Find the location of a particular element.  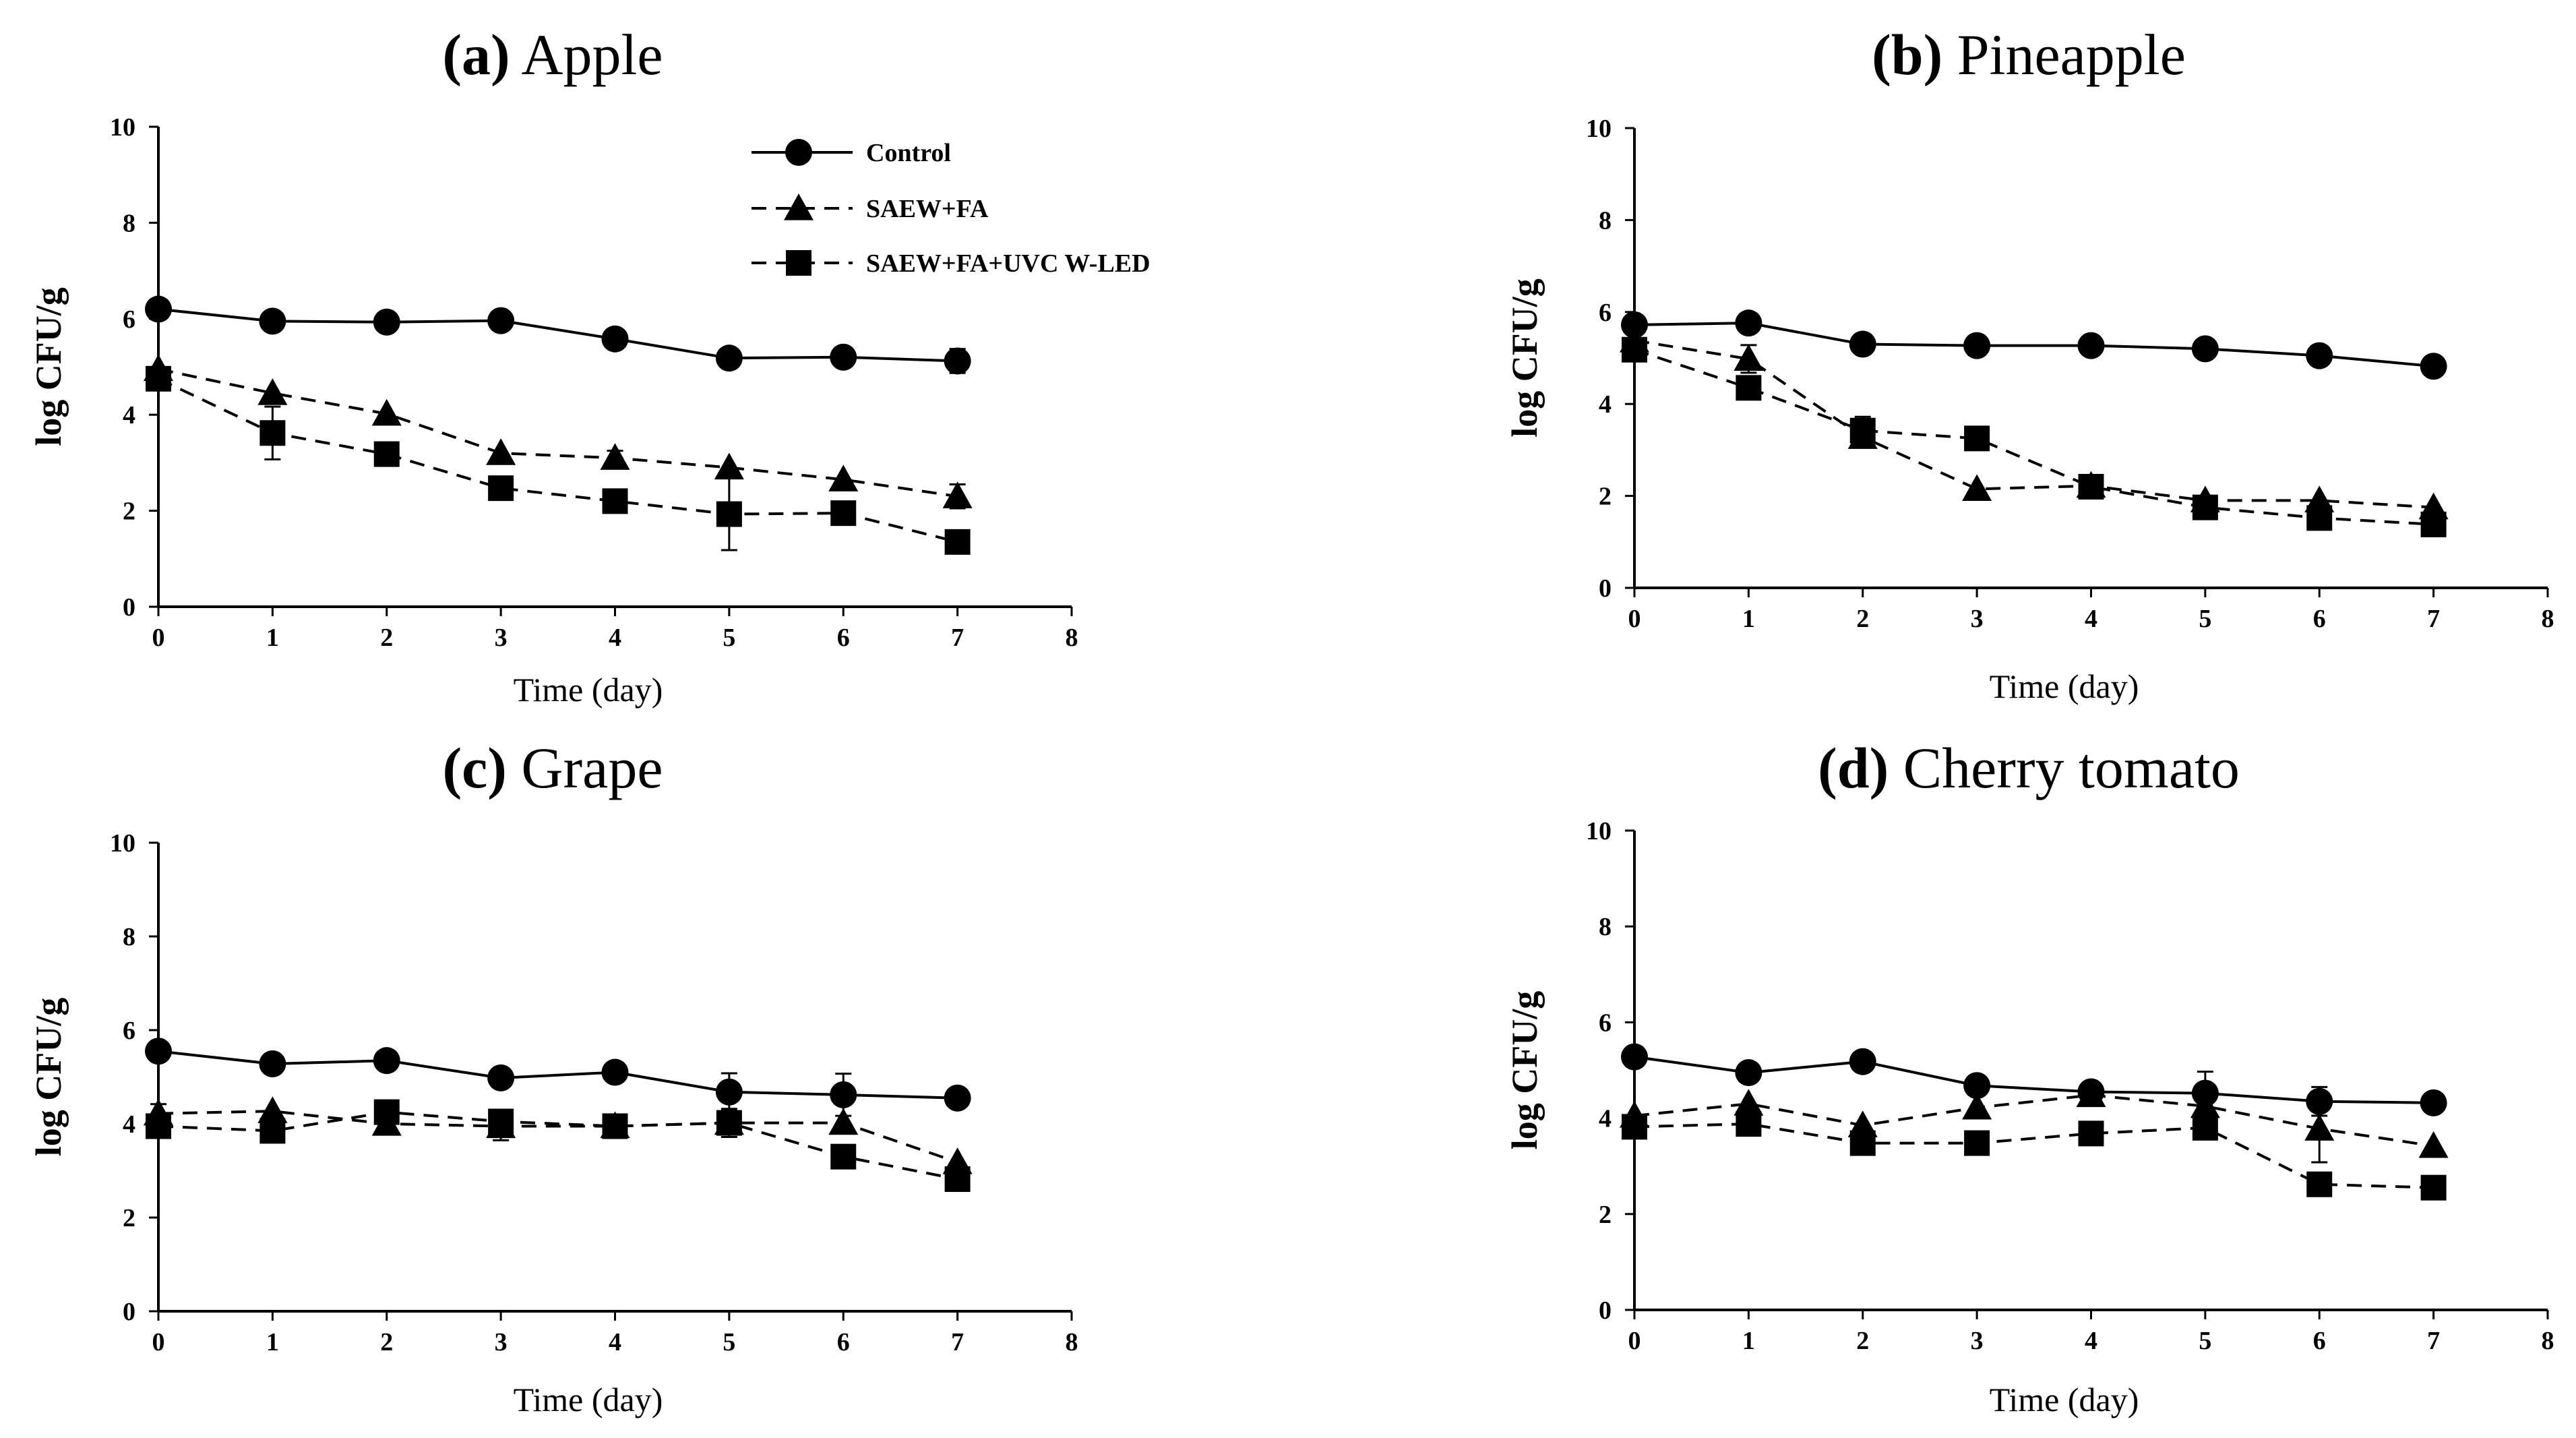

legend-entry: SAEW+FA+UVC W-LED is located at coordinates (952, 264).